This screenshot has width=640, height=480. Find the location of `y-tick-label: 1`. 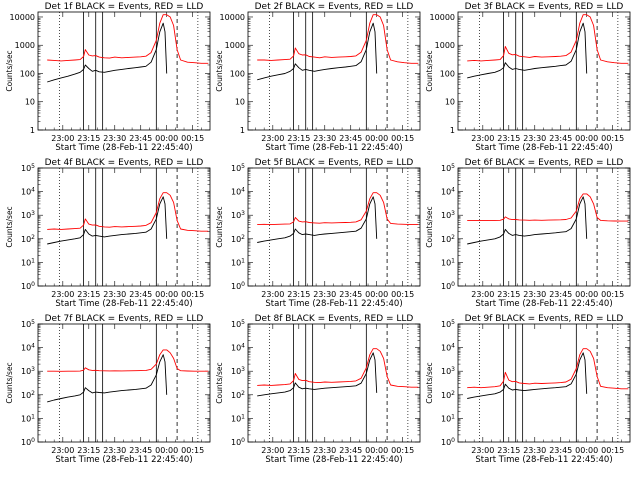

y-tick-label: 1 is located at coordinates (242, 130).